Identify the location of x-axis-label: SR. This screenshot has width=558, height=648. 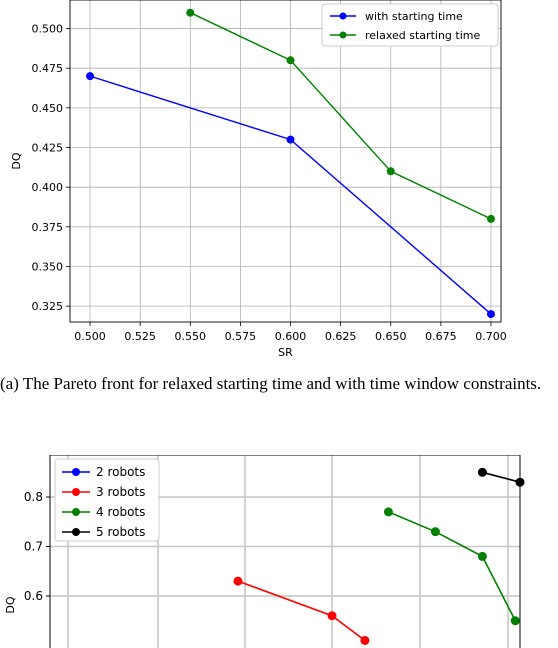
(285, 352).